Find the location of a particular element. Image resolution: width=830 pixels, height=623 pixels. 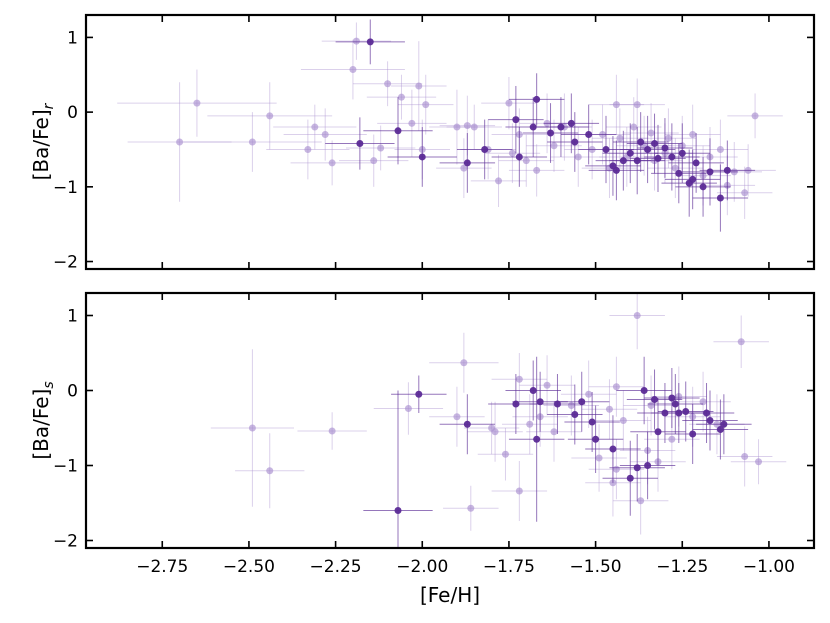

y-tick-label: 1 is located at coordinates (72, 317).